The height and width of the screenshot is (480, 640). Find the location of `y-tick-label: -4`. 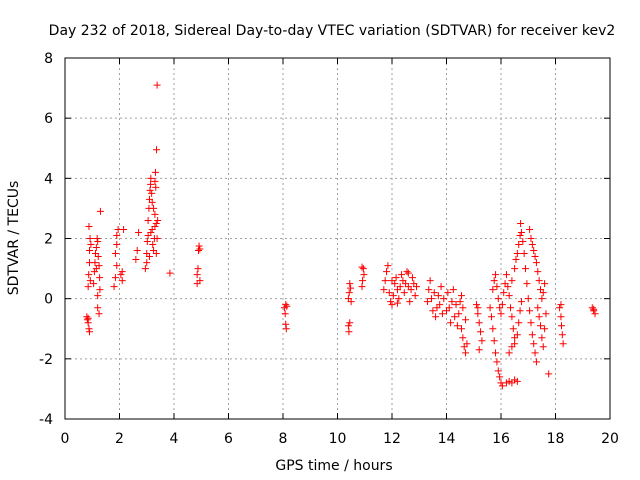

y-tick-label: -4 is located at coordinates (46, 420).